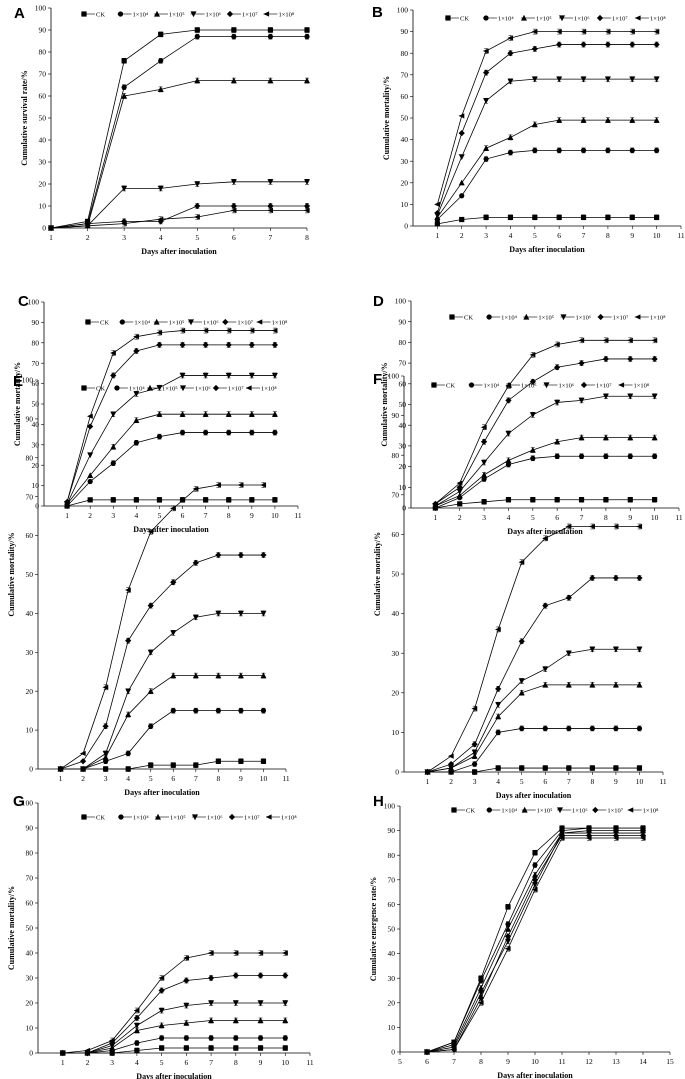 This screenshot has height=1079, width=685. I want to click on x-tick-label: 4, so click(136, 515).